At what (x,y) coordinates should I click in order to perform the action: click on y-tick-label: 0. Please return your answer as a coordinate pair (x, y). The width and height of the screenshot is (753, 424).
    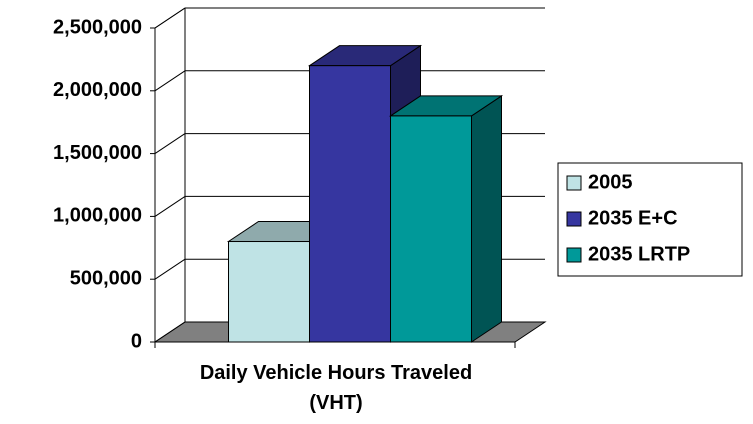
    Looking at the image, I should click on (136, 341).